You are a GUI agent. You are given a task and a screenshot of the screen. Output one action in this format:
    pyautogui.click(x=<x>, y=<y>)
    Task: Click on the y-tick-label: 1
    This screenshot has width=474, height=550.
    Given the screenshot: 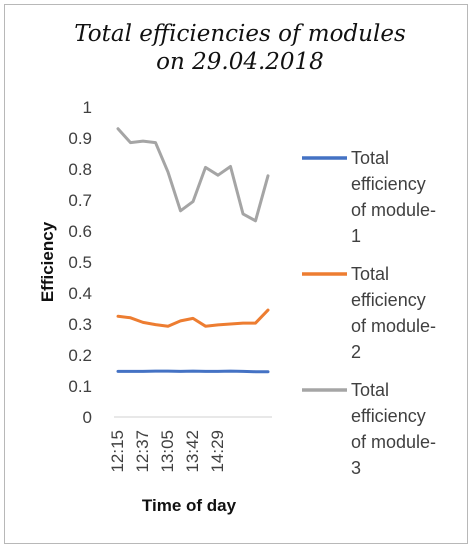 What is the action you would take?
    pyautogui.click(x=87, y=107)
    